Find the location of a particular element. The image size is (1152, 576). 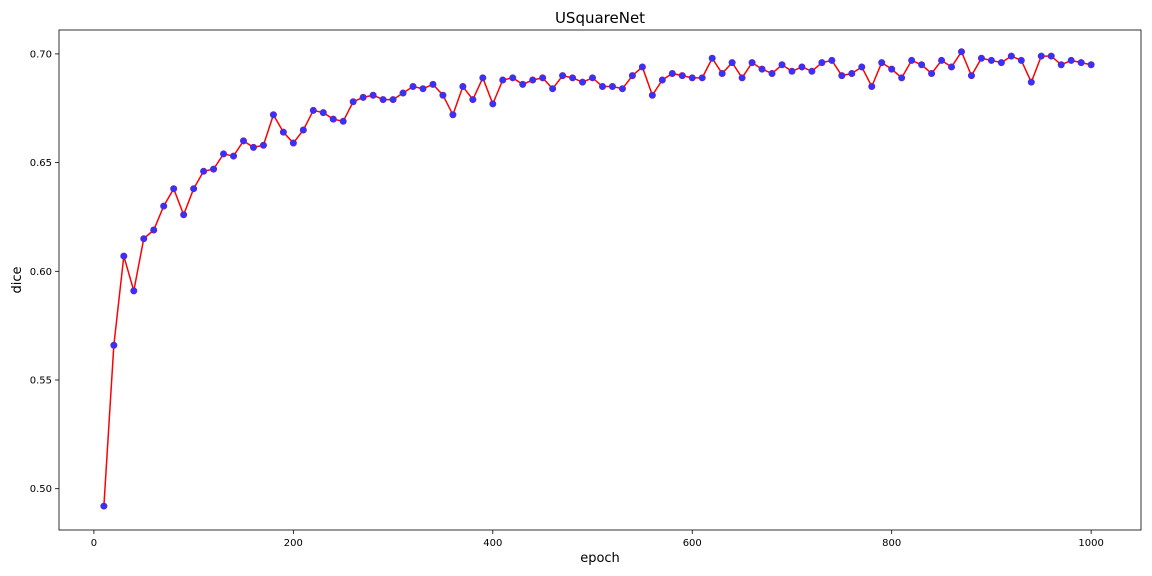

x-axis: 0 200 400 600 800 1000 is located at coordinates (597, 539).